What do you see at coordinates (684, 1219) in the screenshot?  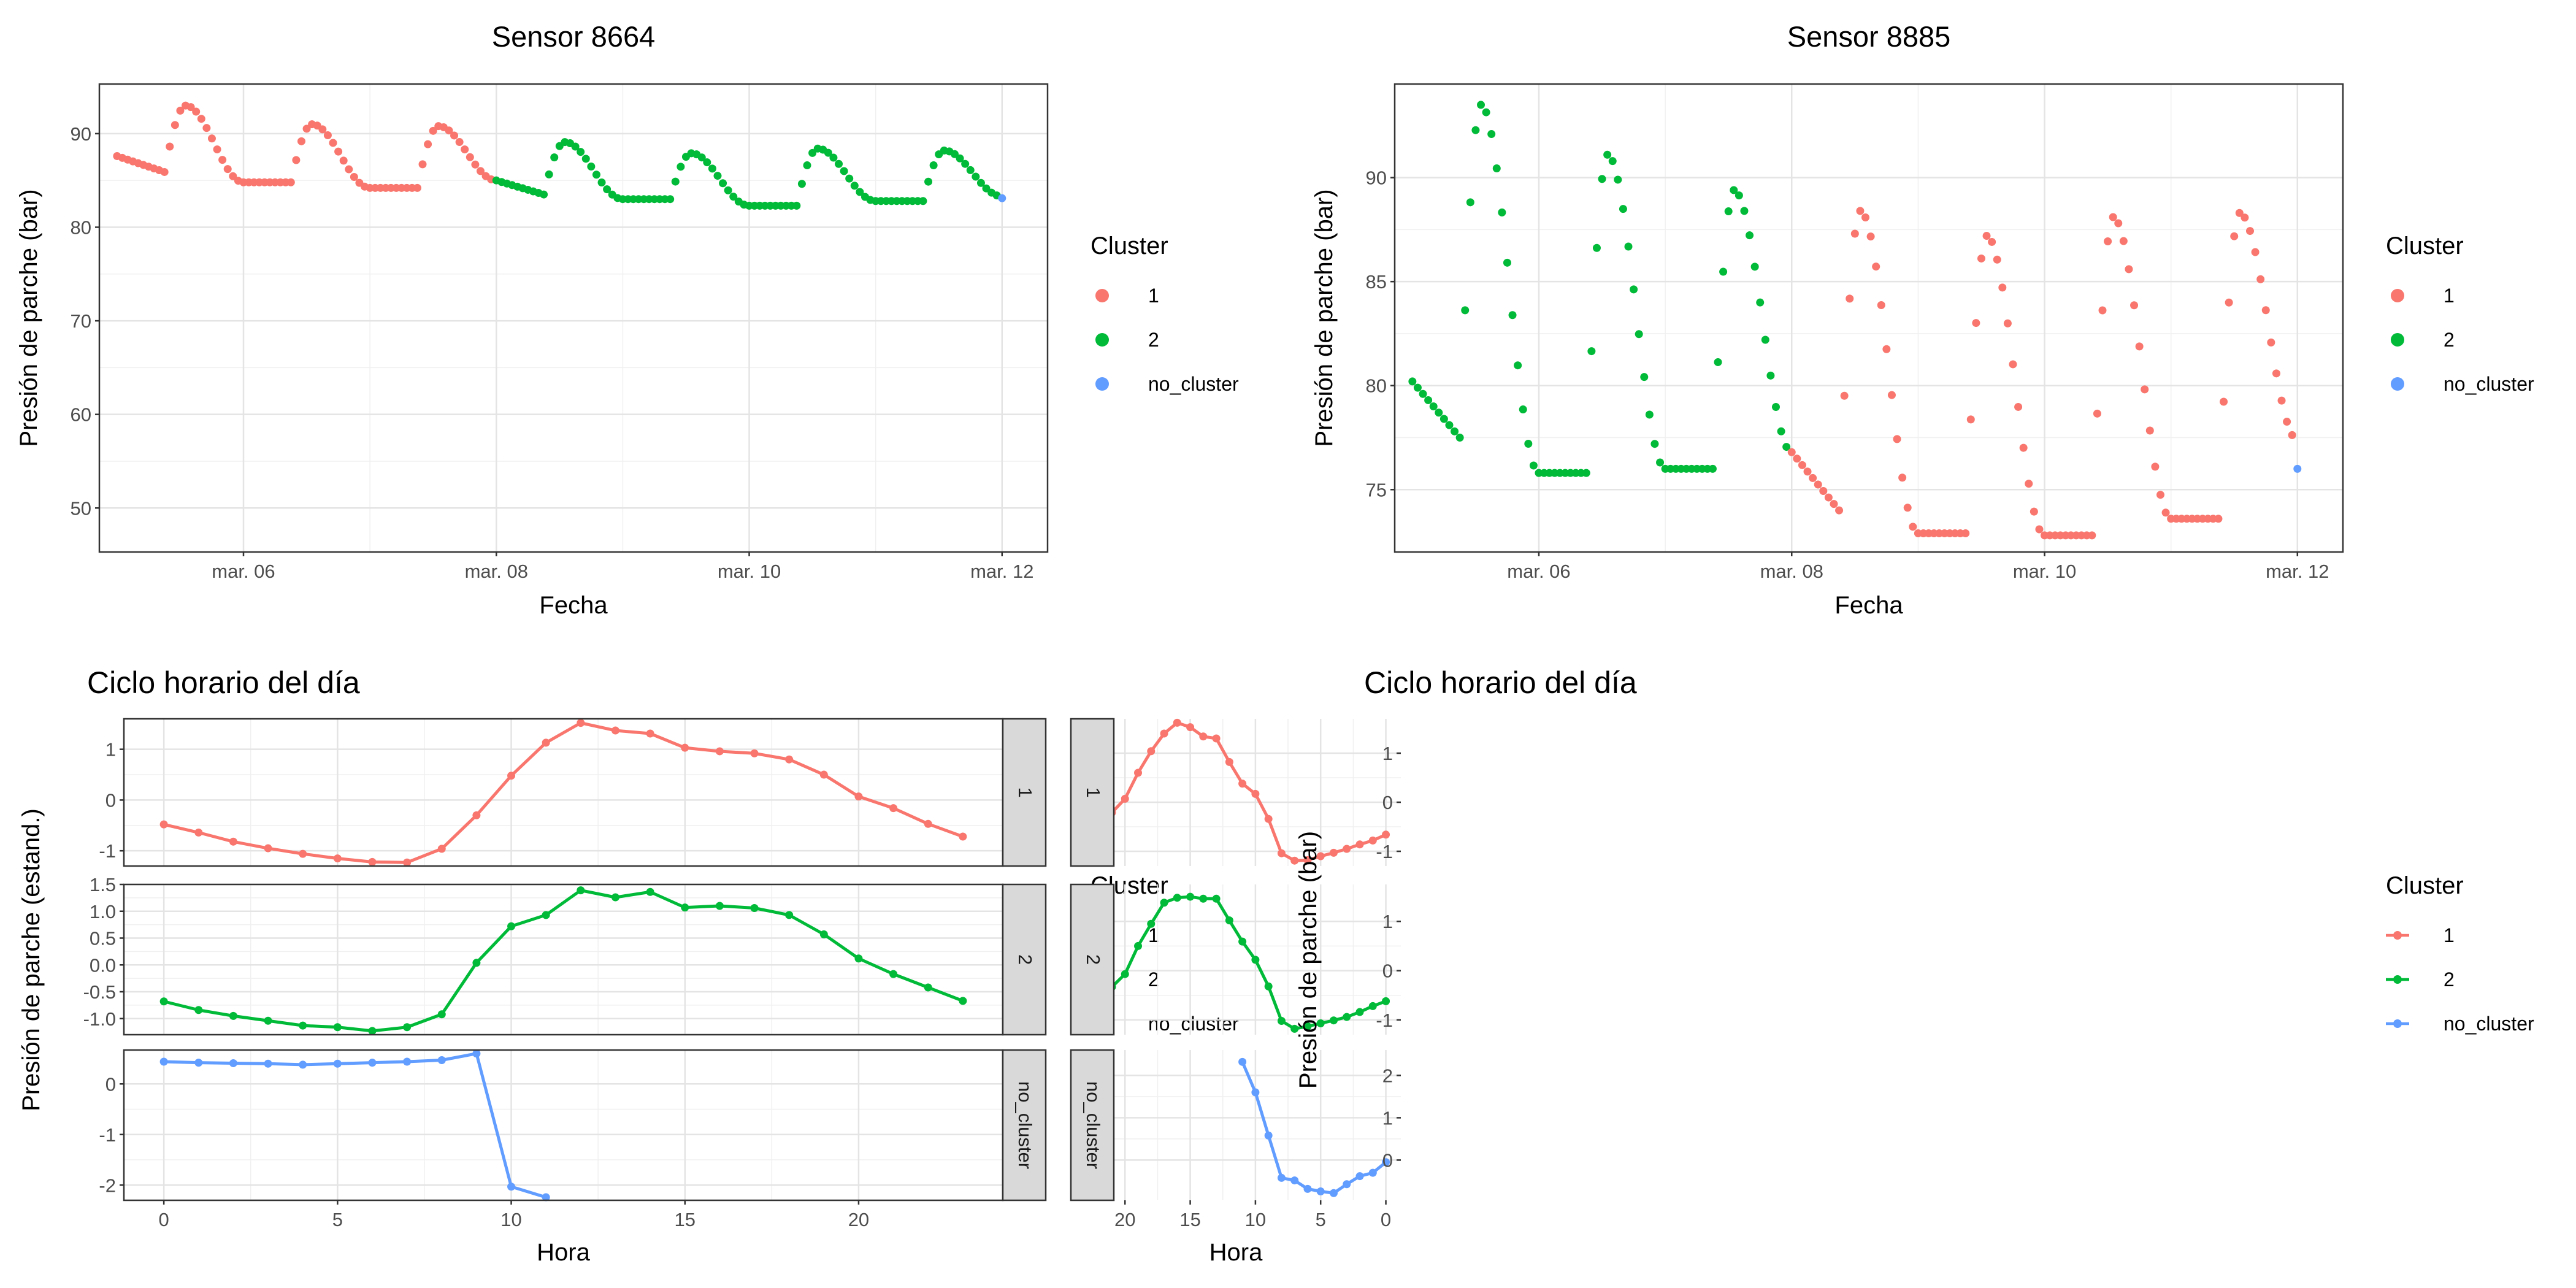 I see `x-tick-label: 15` at bounding box center [684, 1219].